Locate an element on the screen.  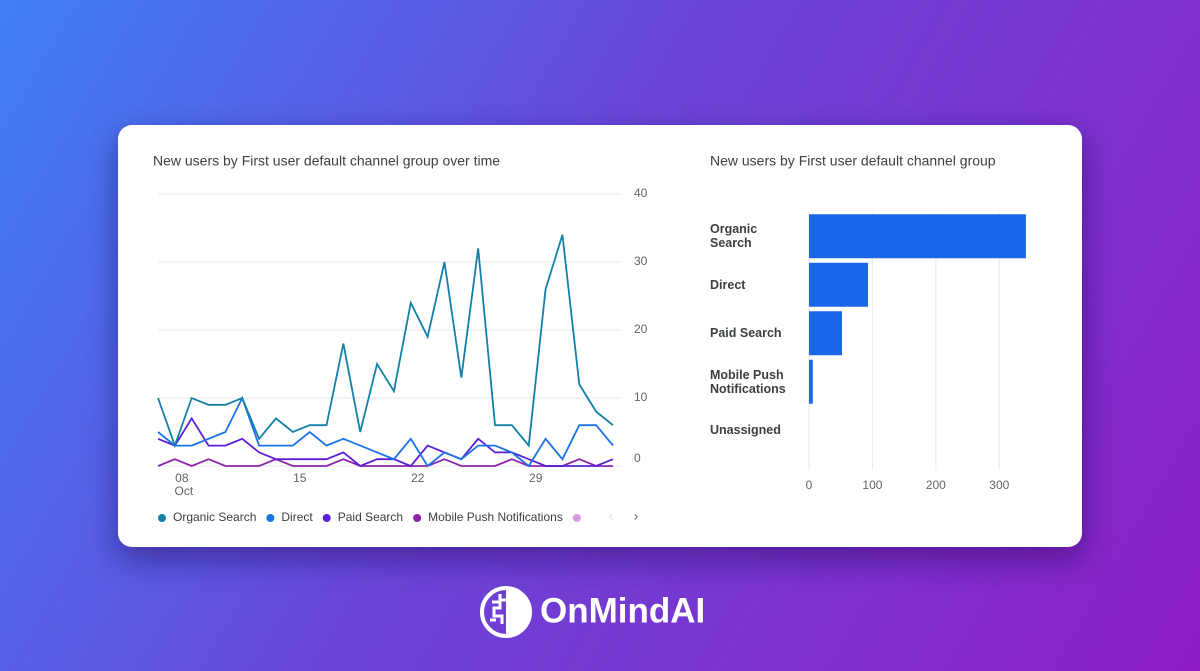
logo-icon is located at coordinates (506, 612).